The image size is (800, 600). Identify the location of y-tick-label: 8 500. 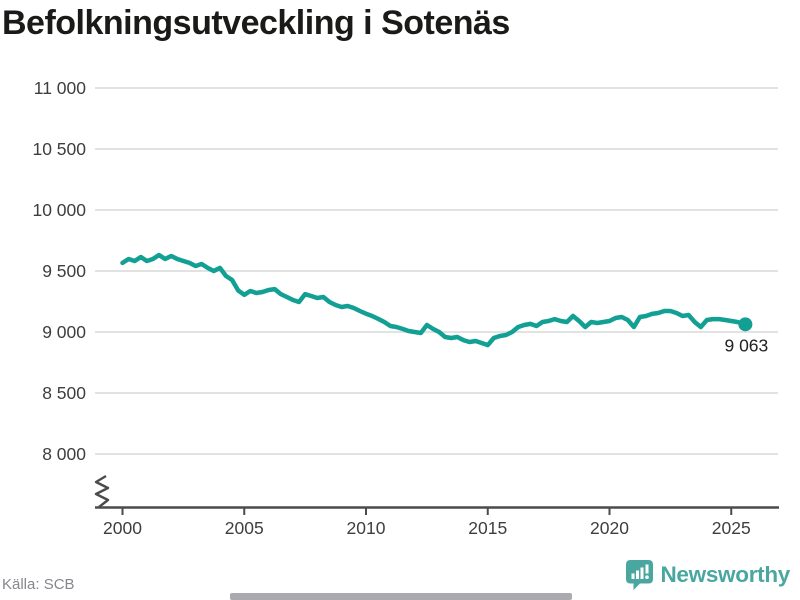
(64, 393).